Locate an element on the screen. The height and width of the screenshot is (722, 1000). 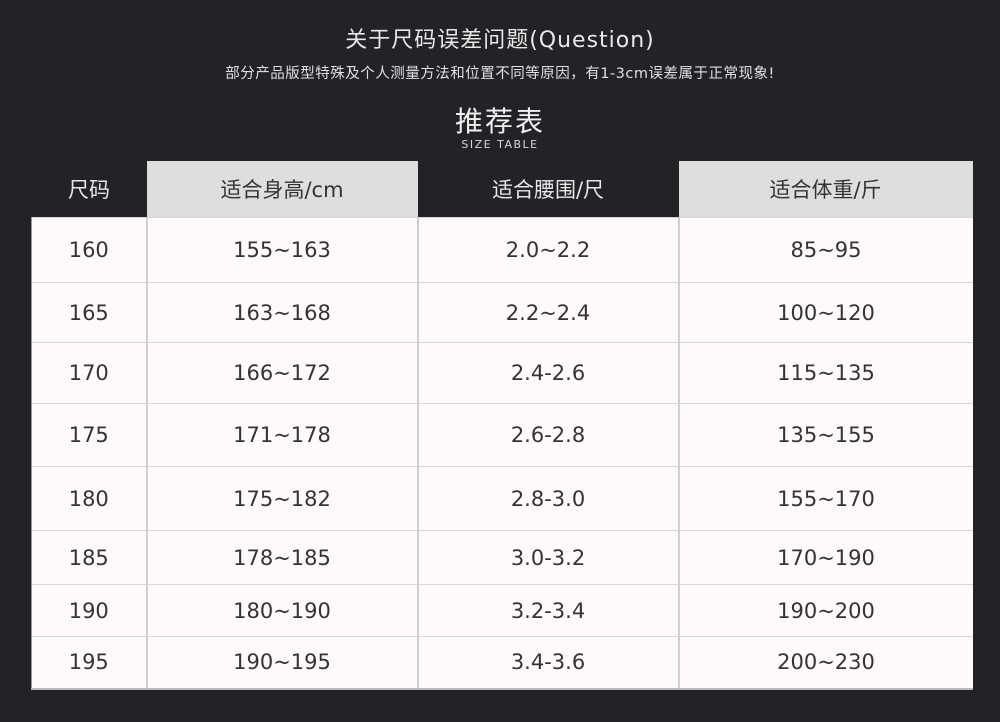
header-waist: 适合腰围/尺 is located at coordinates (548, 189).